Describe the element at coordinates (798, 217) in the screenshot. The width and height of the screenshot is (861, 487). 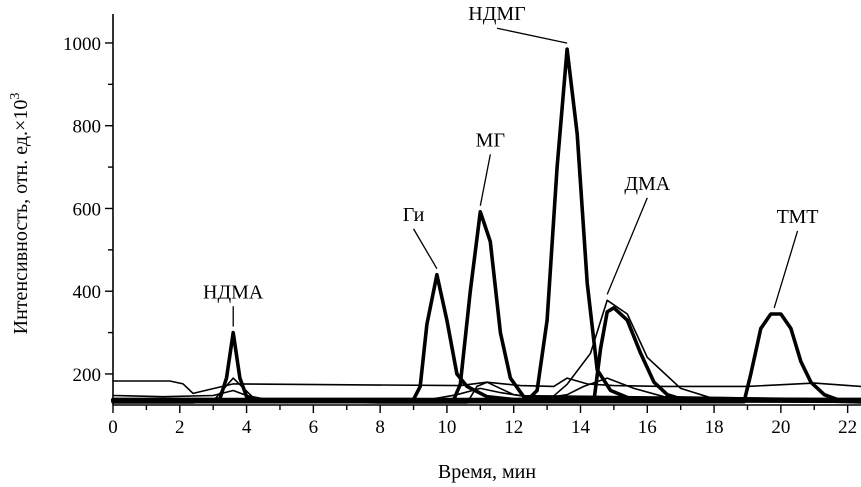
I see `peak-label: ТМТ` at that location.